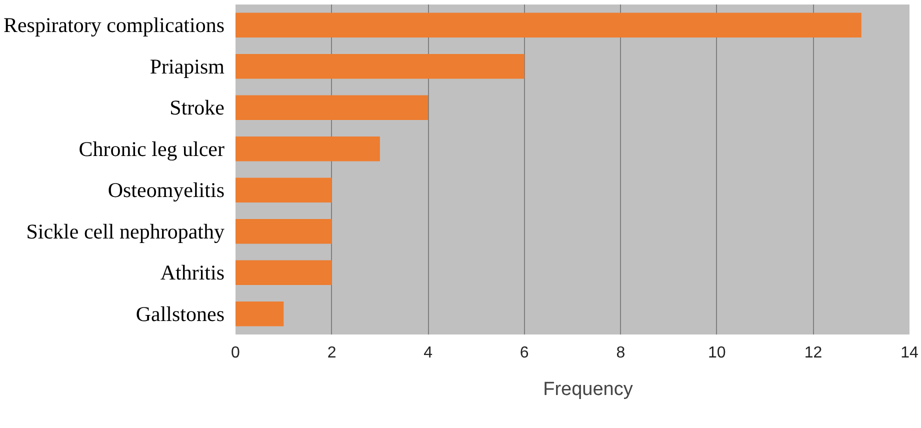 Image resolution: width=921 pixels, height=428 pixels. I want to click on x-tick-label: 2, so click(331, 353).